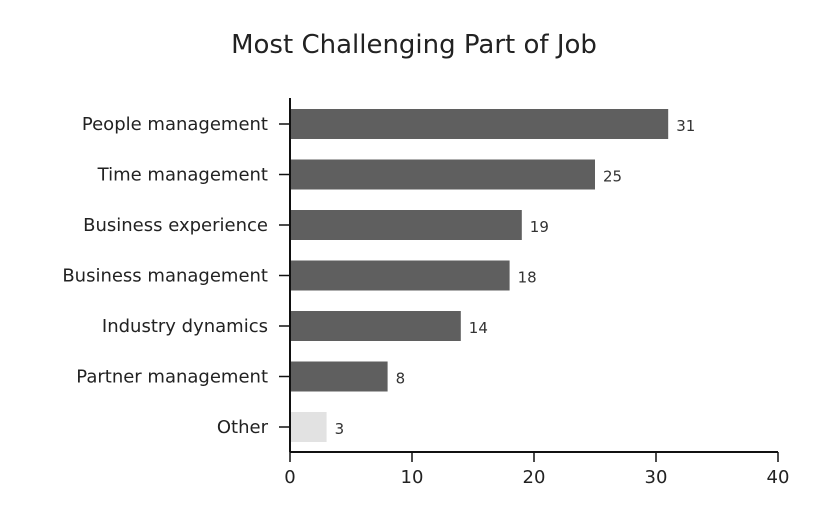  What do you see at coordinates (414, 45) in the screenshot?
I see `chart-title: Most Challenging Part of Job` at bounding box center [414, 45].